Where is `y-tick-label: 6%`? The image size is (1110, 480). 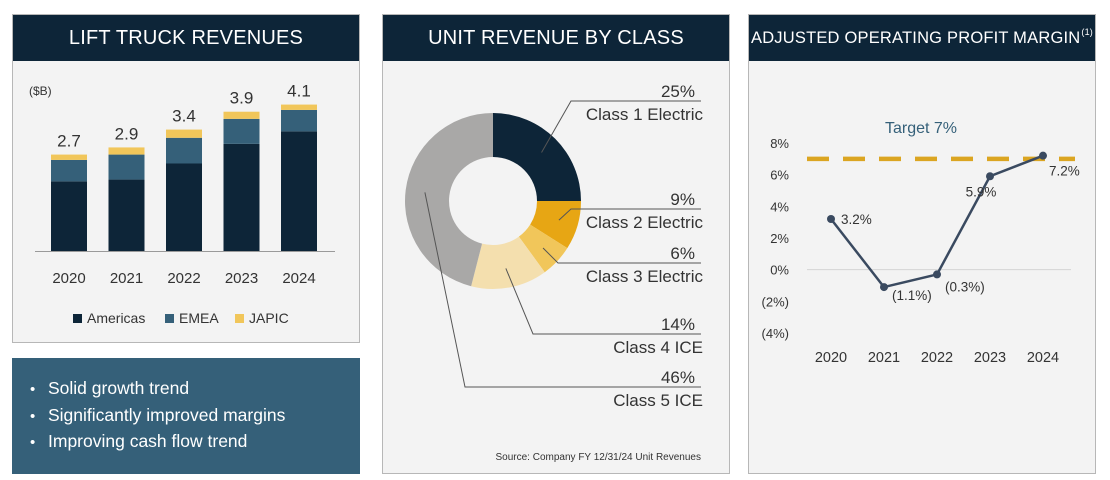 y-tick-label: 6% is located at coordinates (779, 175).